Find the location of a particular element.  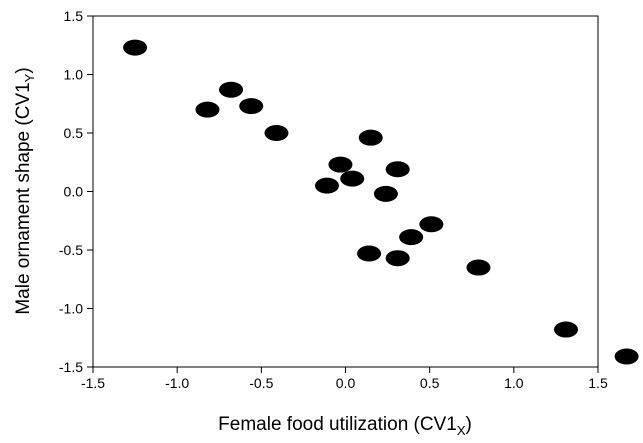

x-label-end: ) is located at coordinates (469, 424).